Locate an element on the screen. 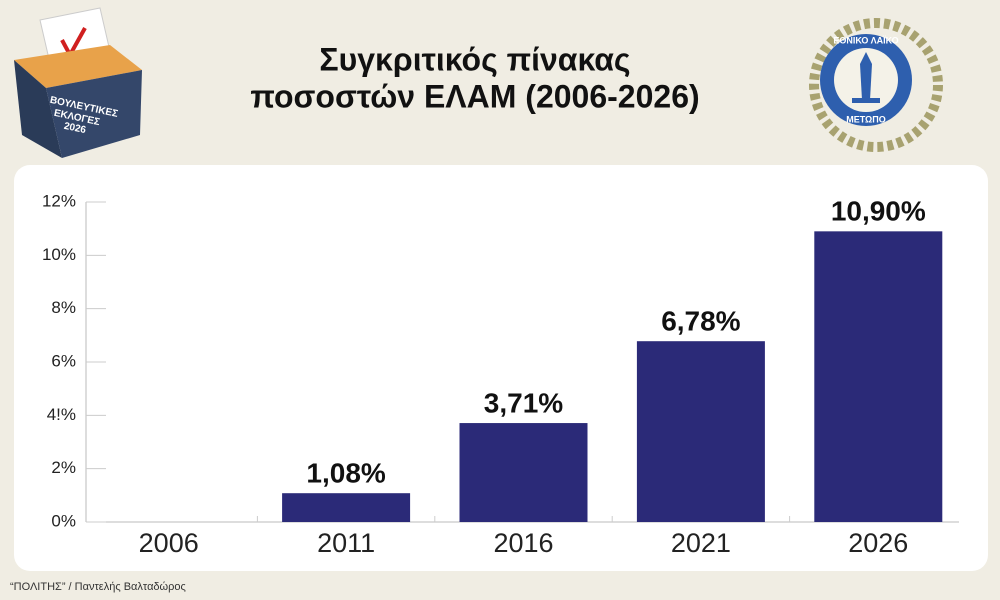 The height and width of the screenshot is (600, 1000). x-tick-label: 2006 is located at coordinates (169, 543).